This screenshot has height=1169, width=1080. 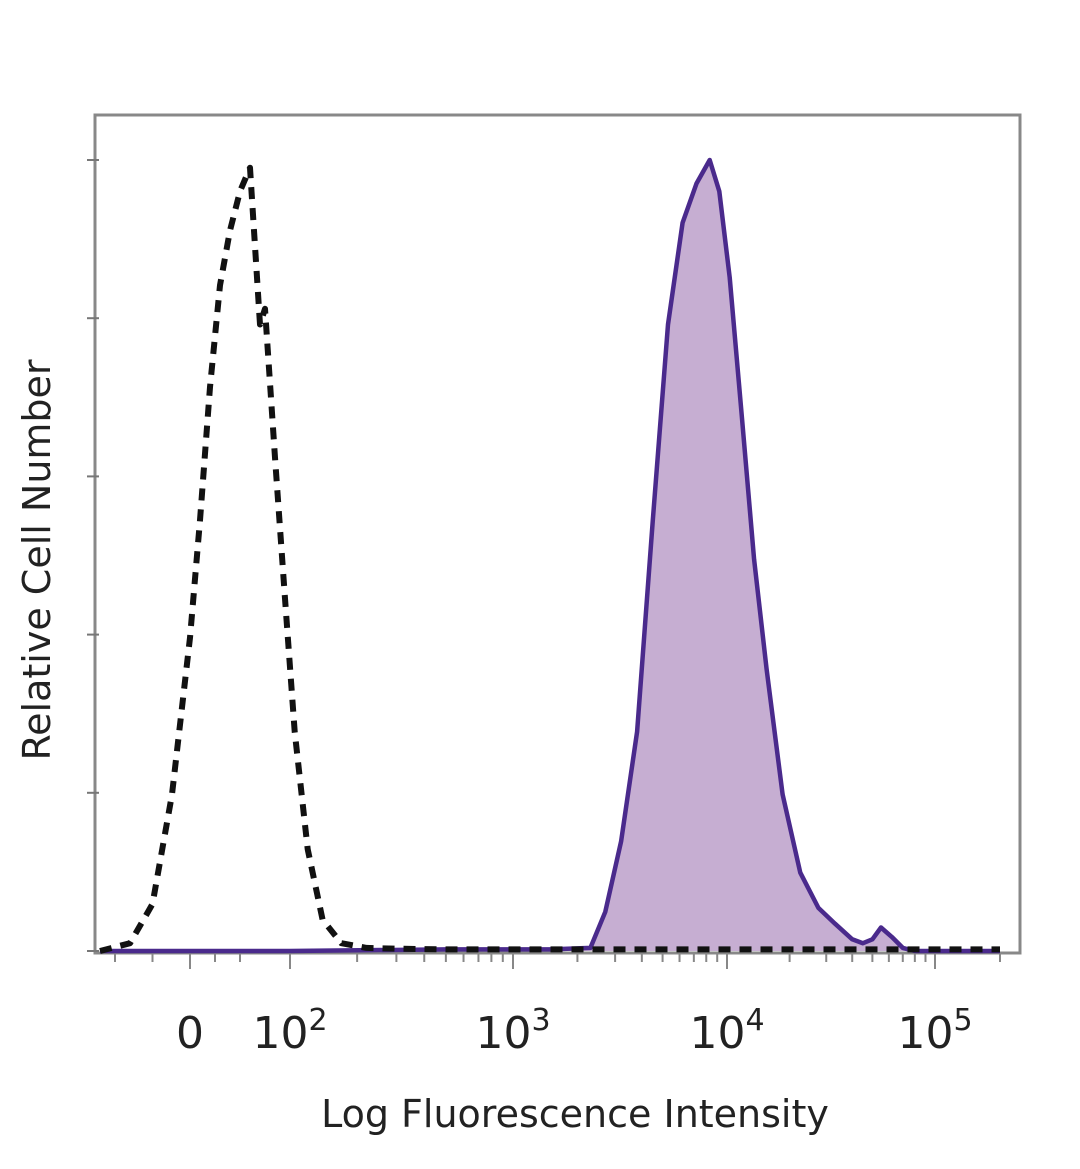 I want to click on x-tick-label-1: 102, so click(x=289, y=1031).